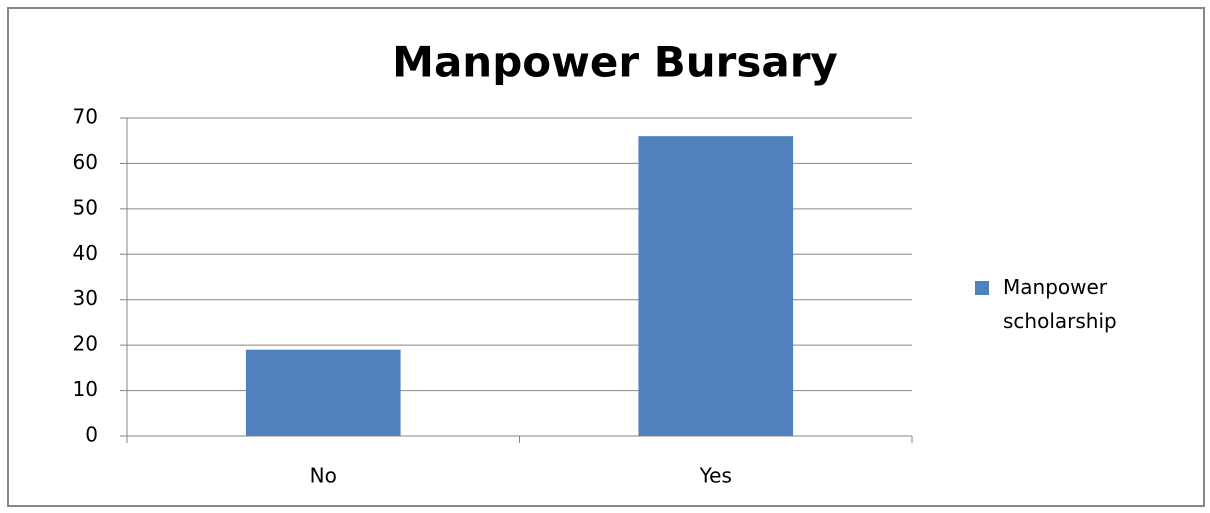 The width and height of the screenshot is (1210, 513). Describe the element at coordinates (85, 253) in the screenshot. I see `y-tick-label: 40` at that location.